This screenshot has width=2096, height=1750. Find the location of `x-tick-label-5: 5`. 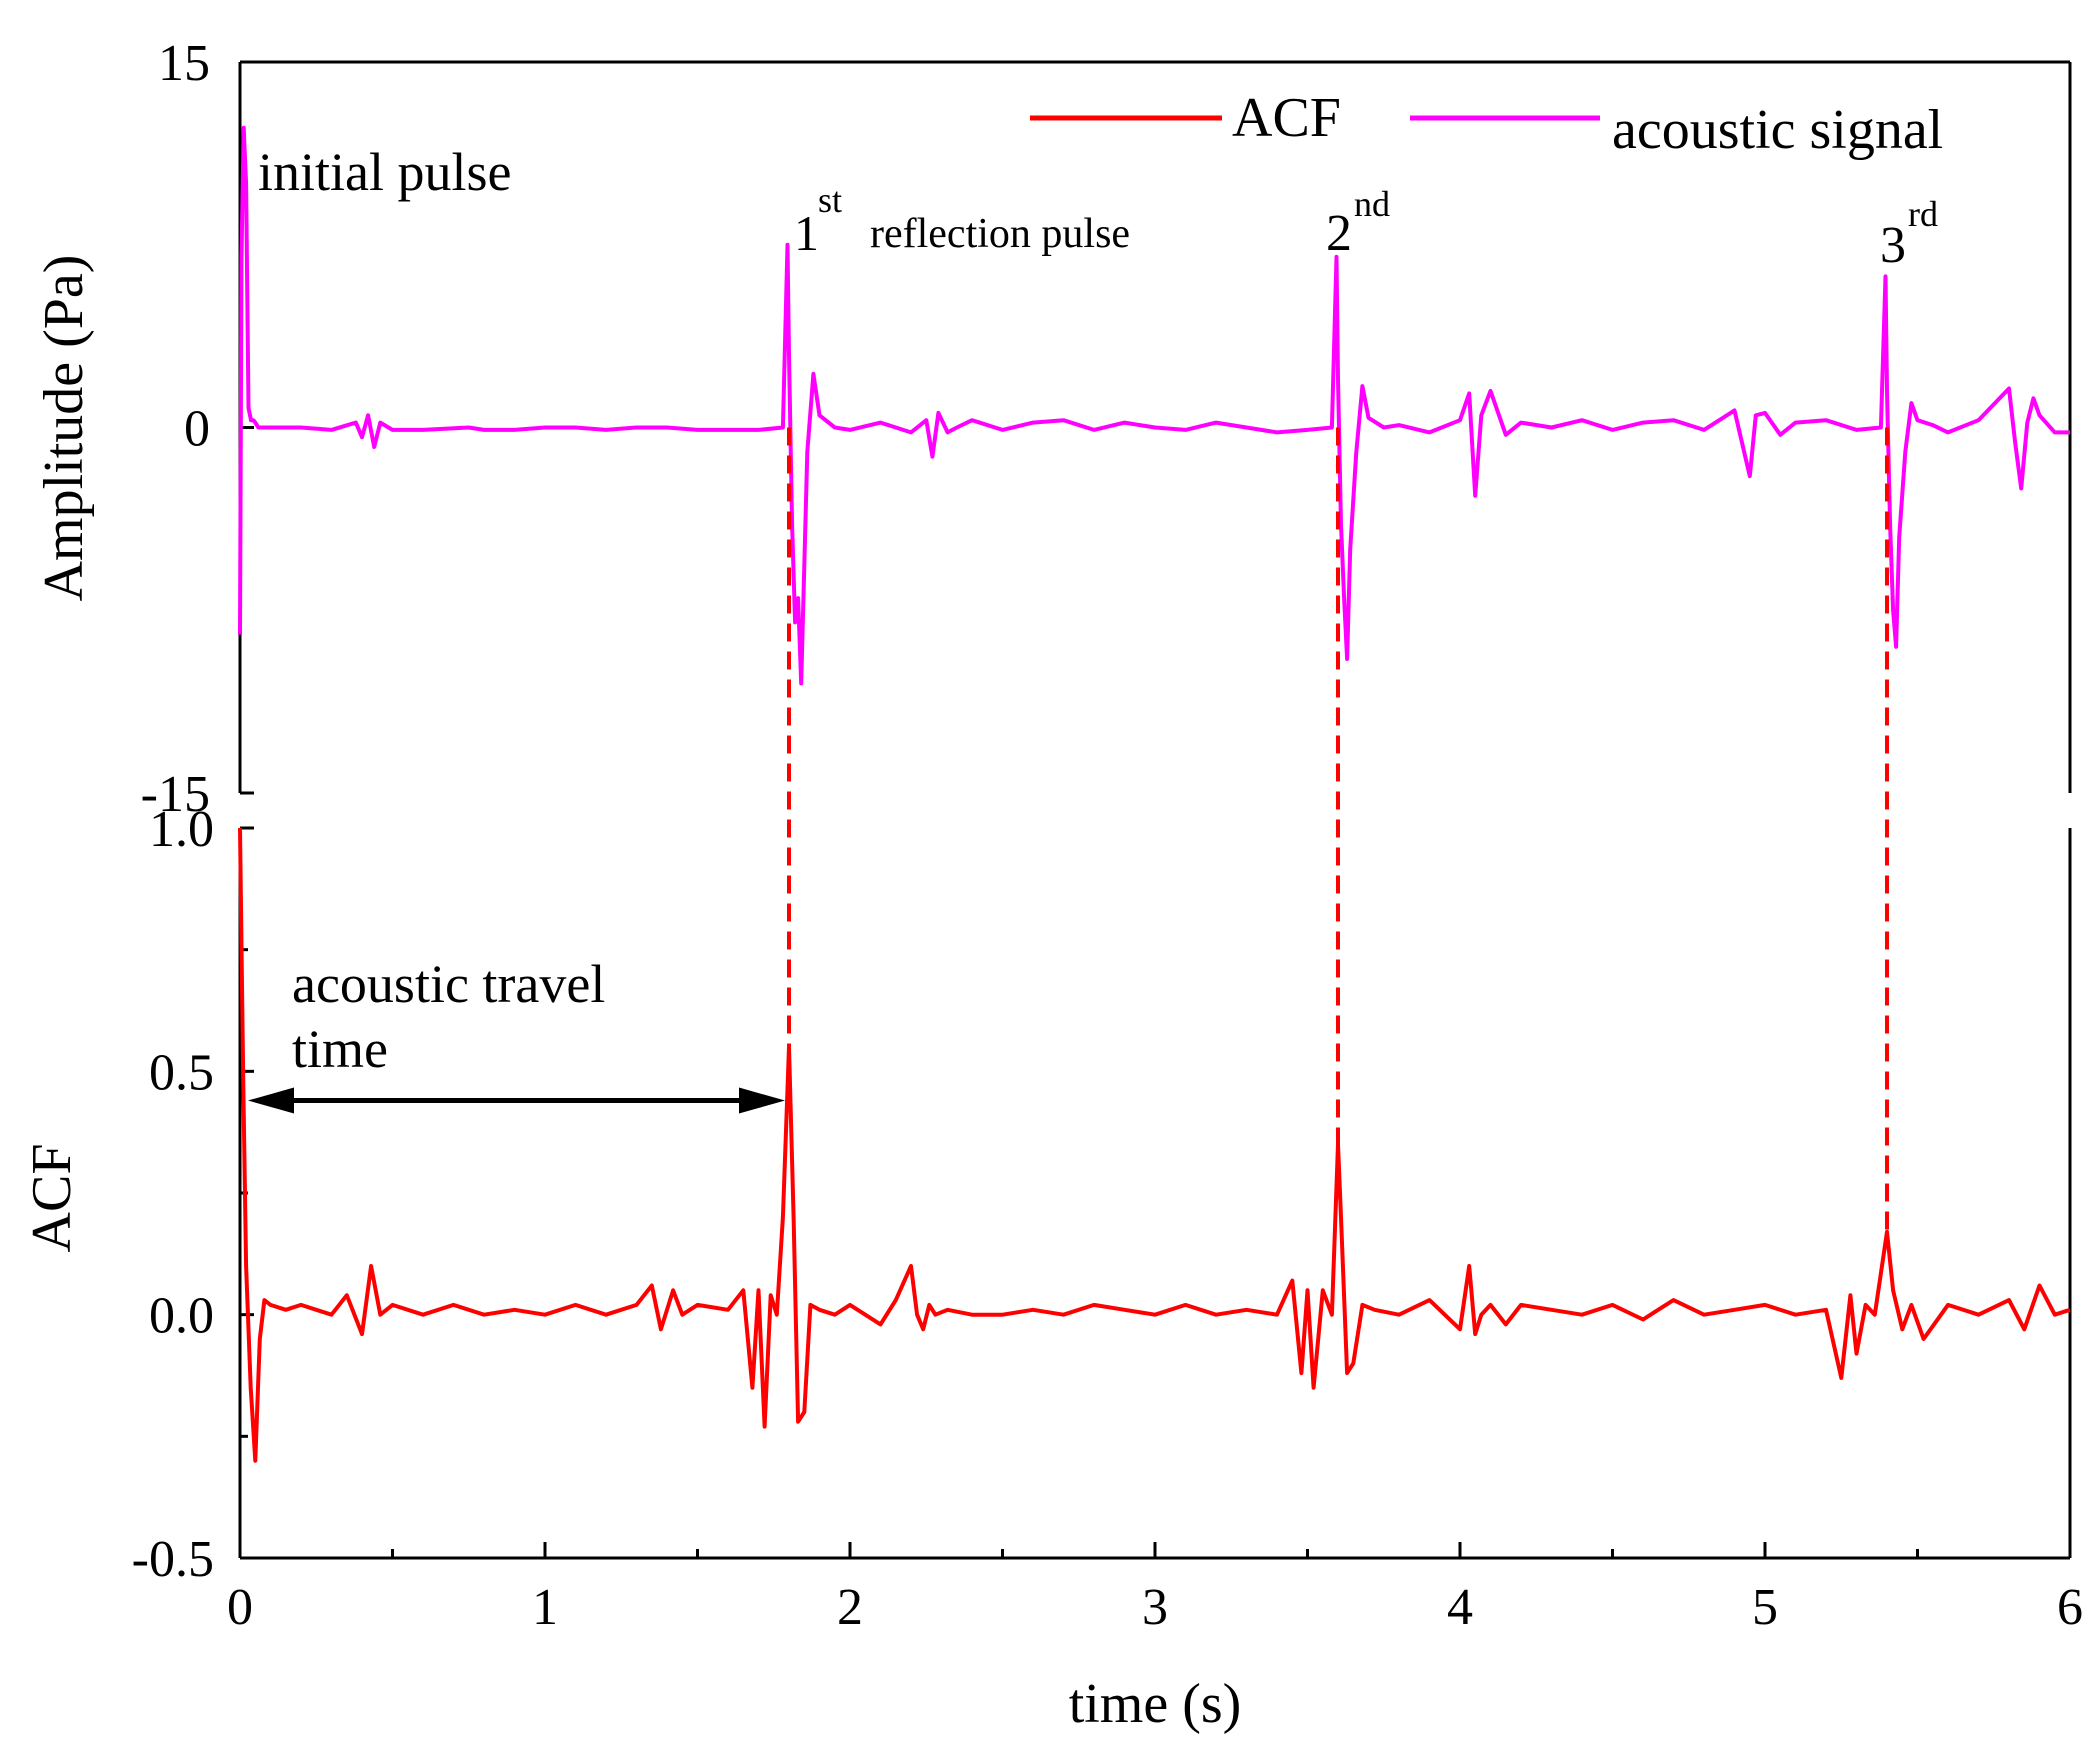

x-tick-label-5: 5 is located at coordinates (1765, 1607).